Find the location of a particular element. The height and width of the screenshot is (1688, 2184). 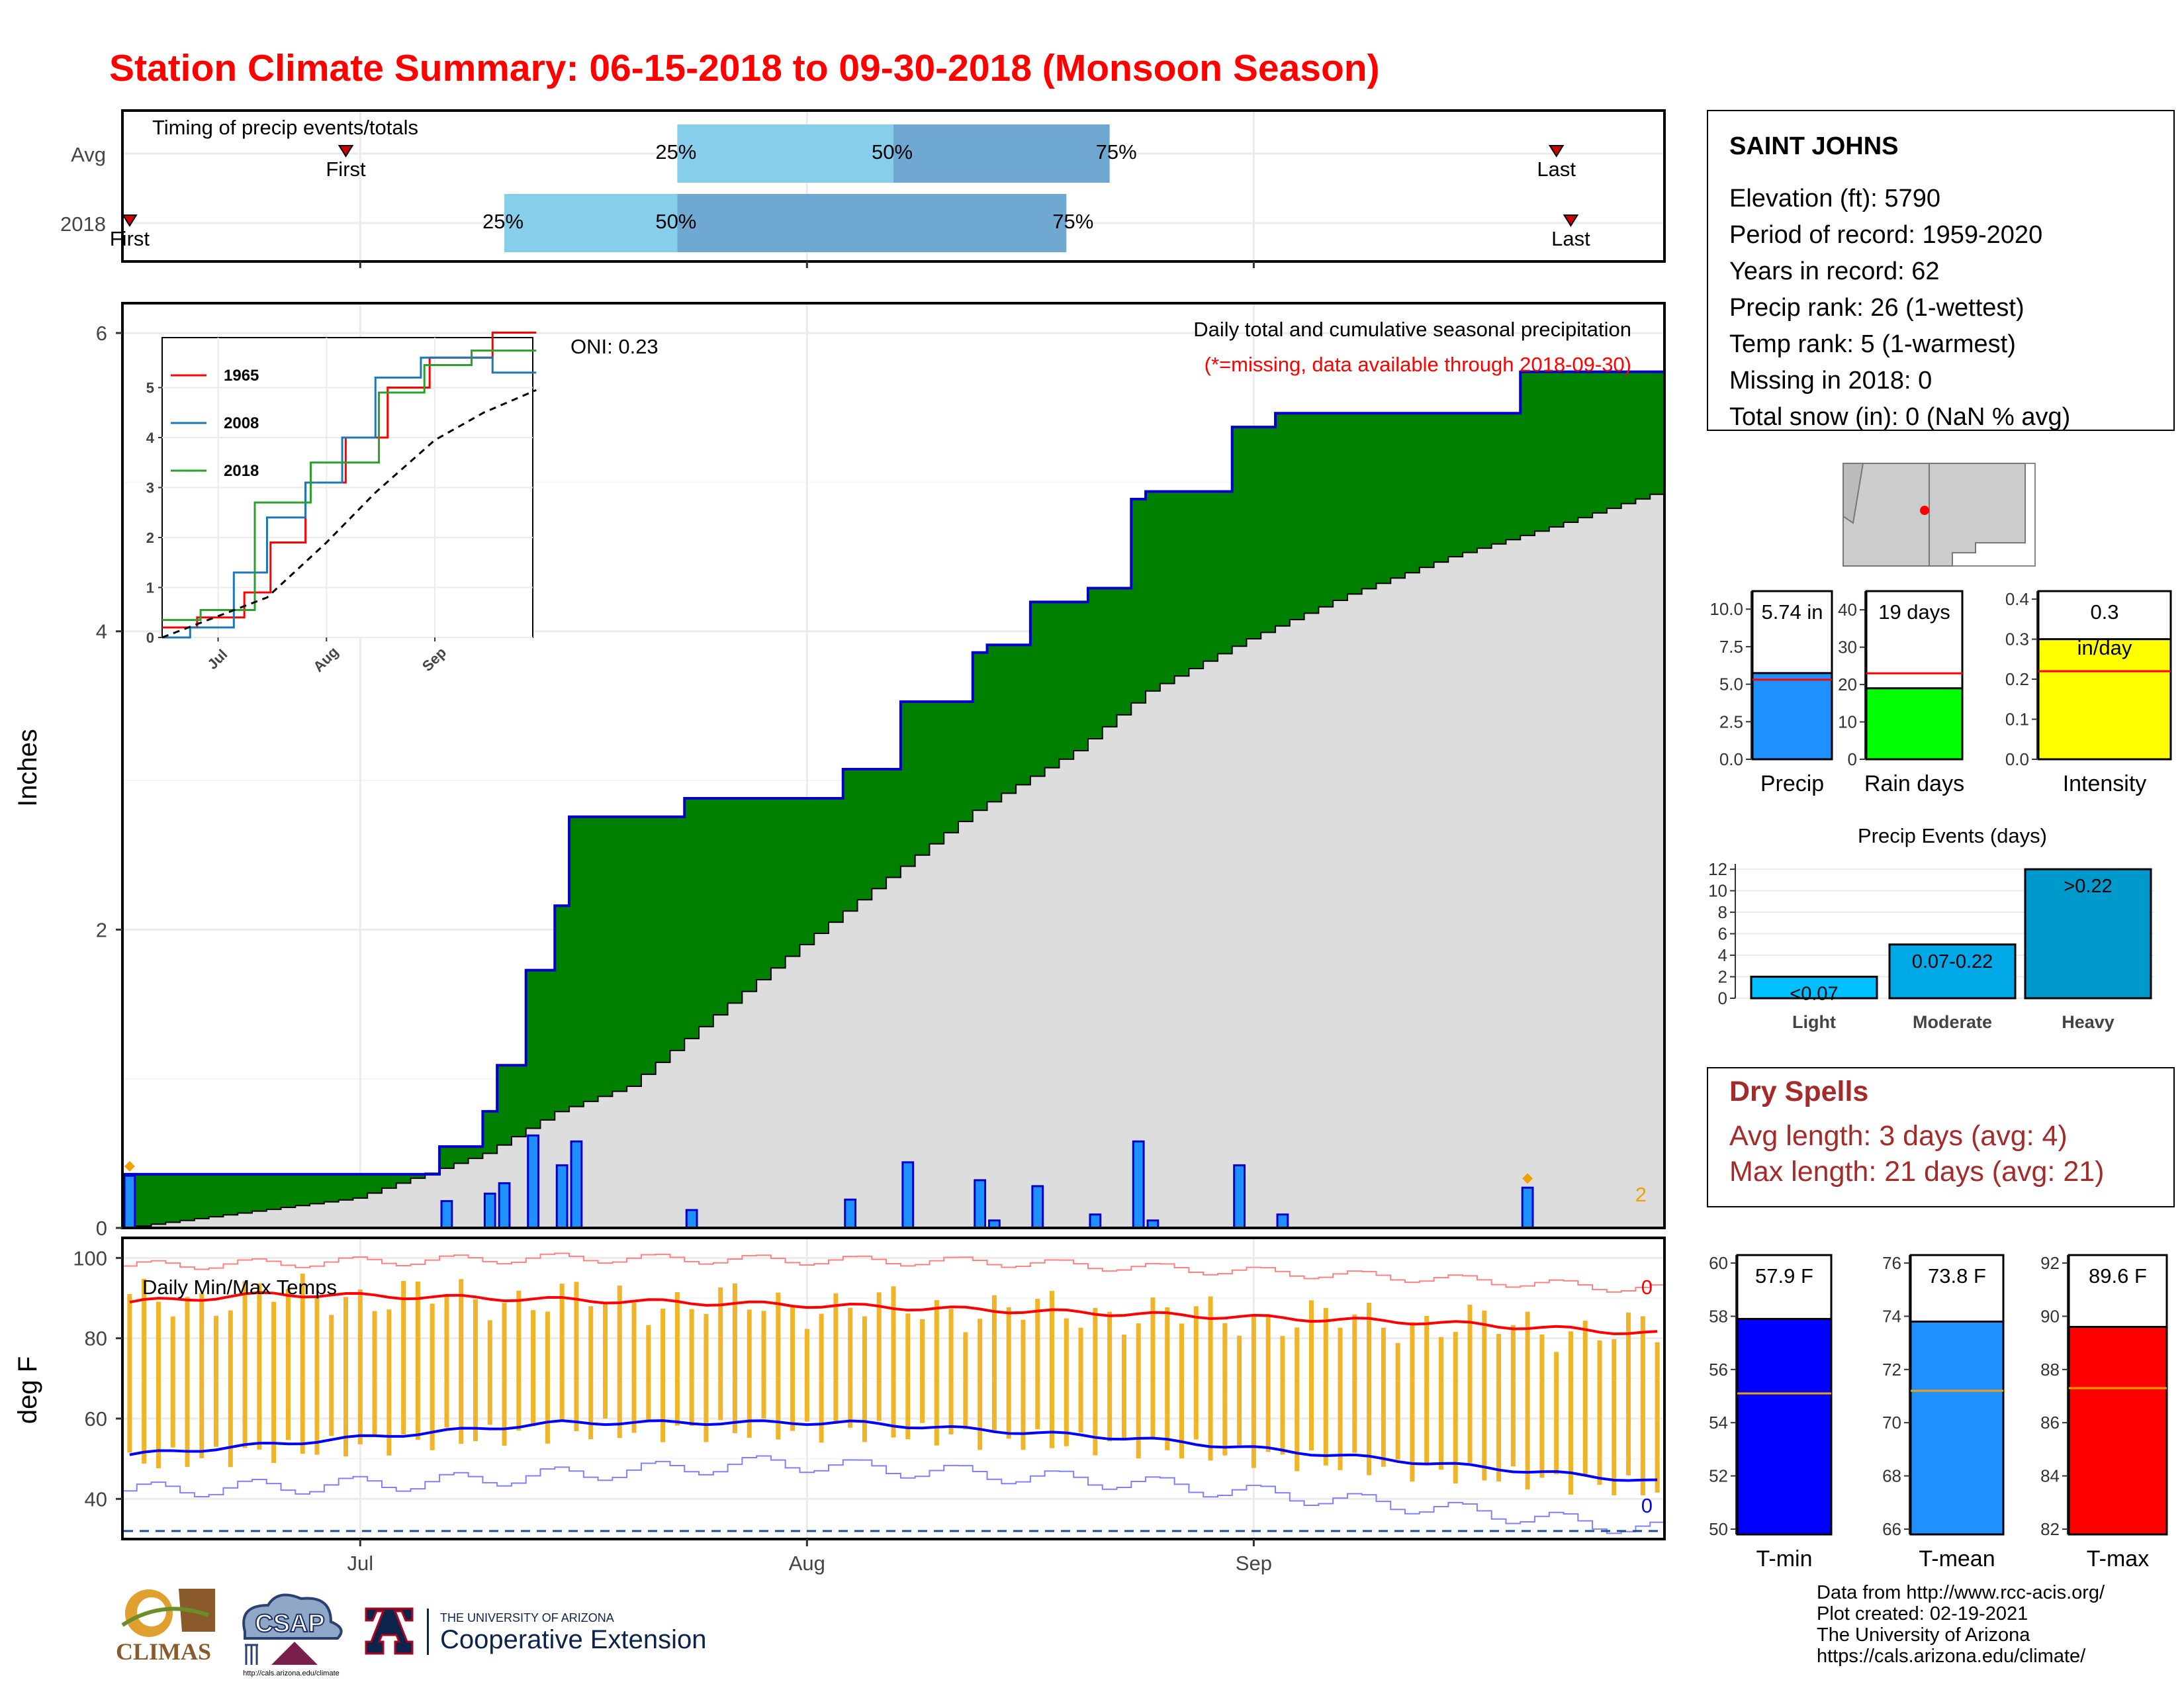

footer-line-university: The University of Arizona is located at coordinates (1923, 1635).